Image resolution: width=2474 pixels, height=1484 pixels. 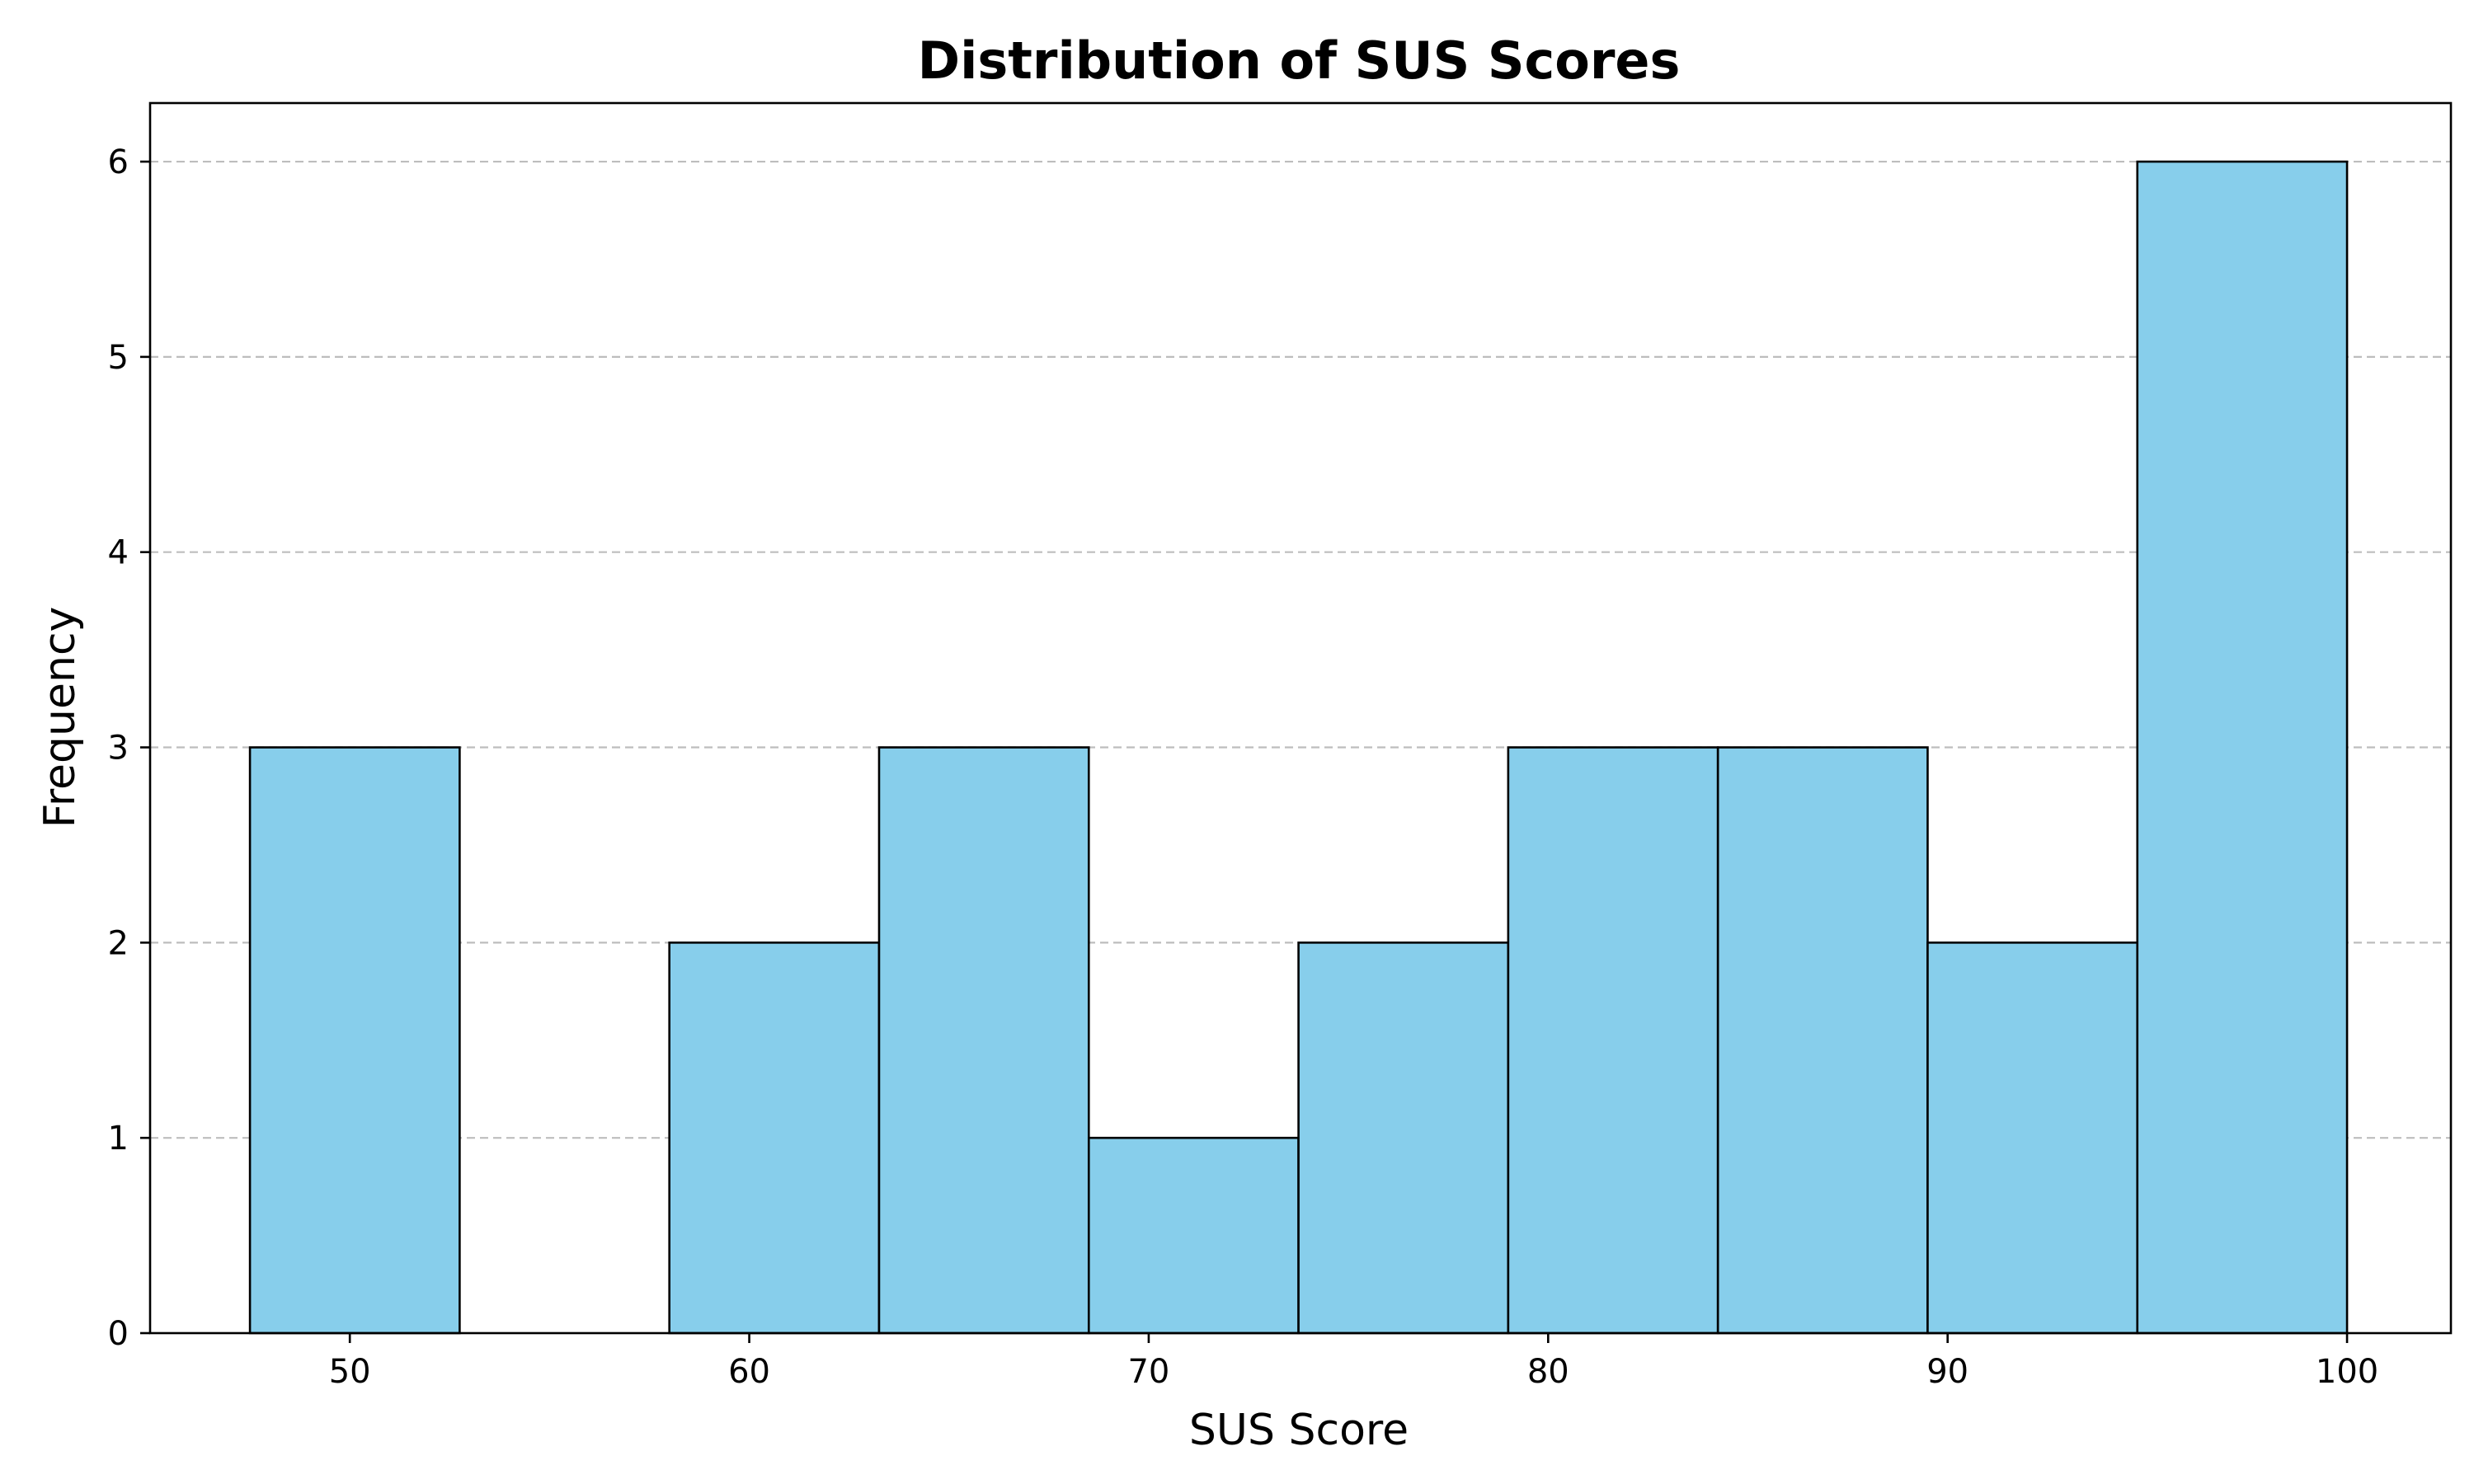 I want to click on x-axis-label: SUS Score, so click(x=1299, y=1430).